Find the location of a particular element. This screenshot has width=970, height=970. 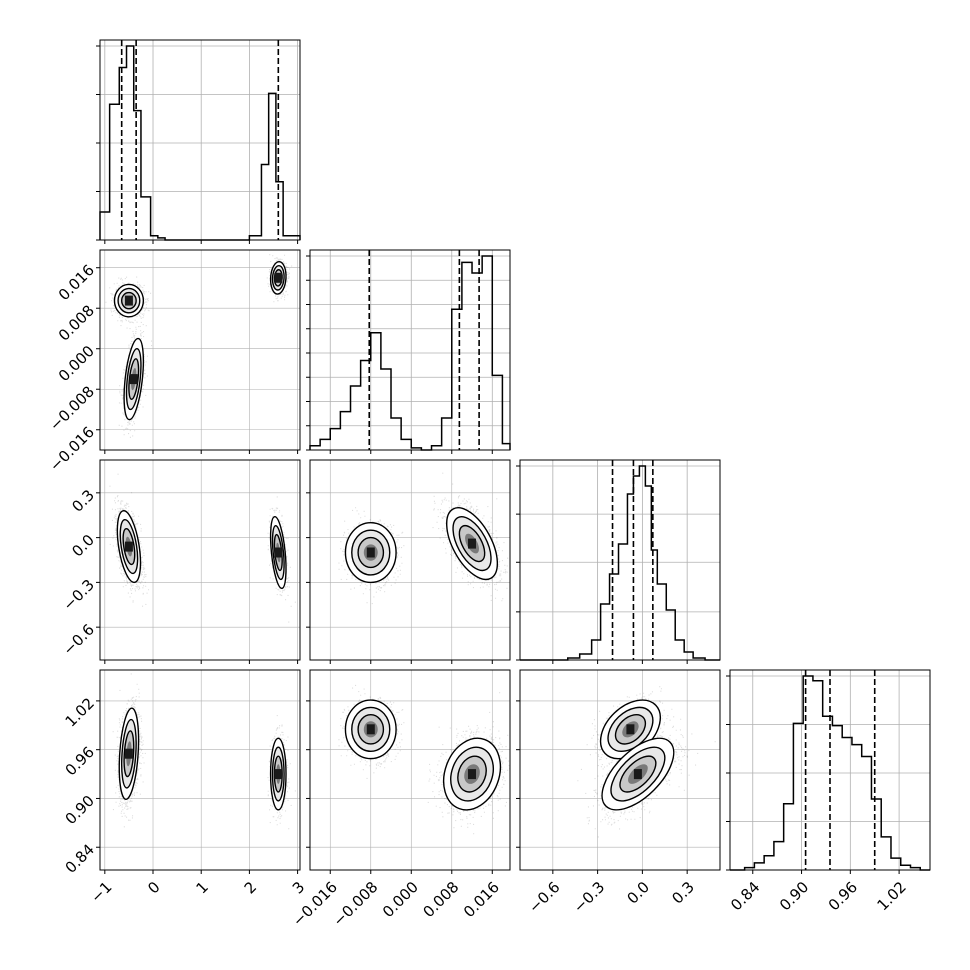

x-tick-label: 1 is located at coordinates (201, 887).